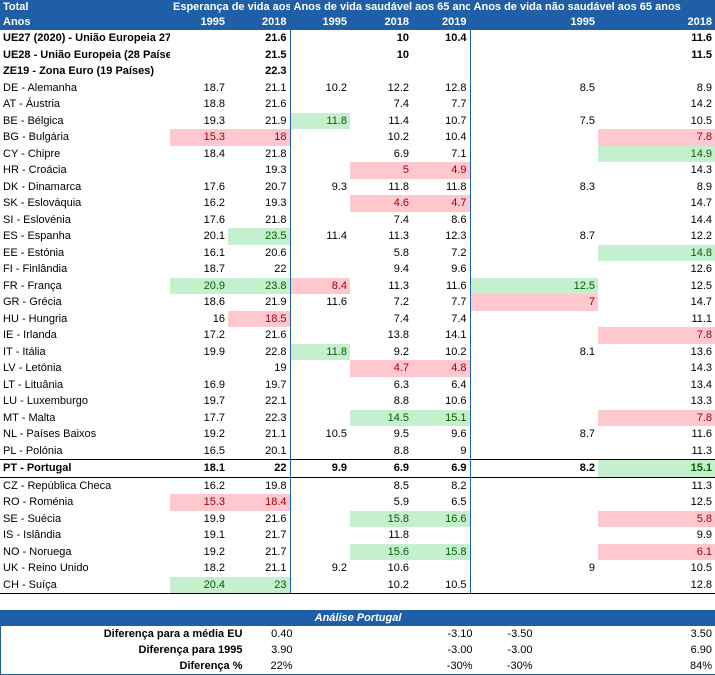 The height and width of the screenshot is (675, 715). What do you see at coordinates (357, 22) in the screenshot?
I see `header-row-years: Anos 1995 2018 1995 2018 2019 1995 2018` at bounding box center [357, 22].